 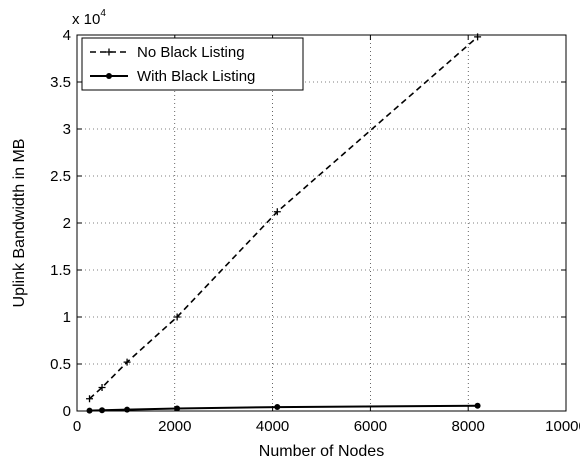 I want to click on y-tick-label: 3, so click(x=67, y=129).